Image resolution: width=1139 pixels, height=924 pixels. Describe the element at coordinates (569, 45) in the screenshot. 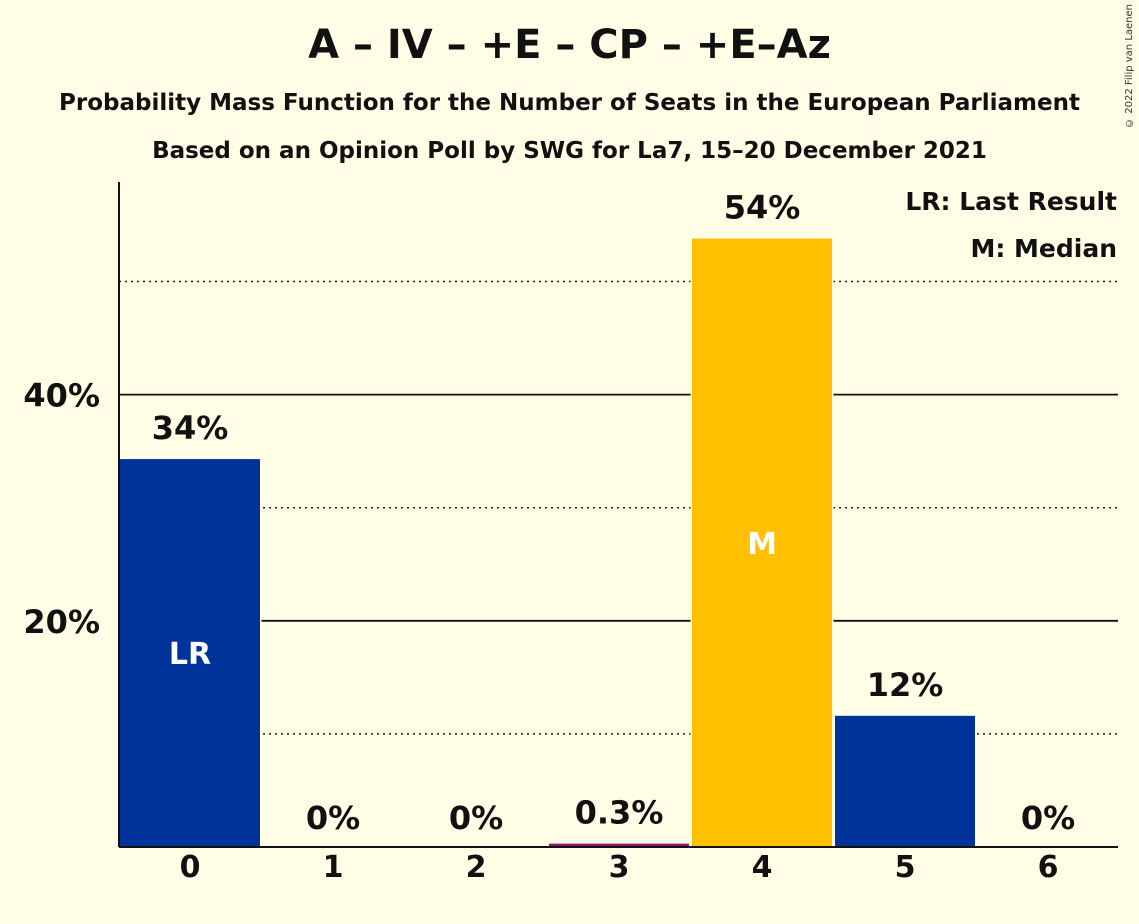

I see `chart-title: A – IV – +E – CP – +E–Az` at that location.